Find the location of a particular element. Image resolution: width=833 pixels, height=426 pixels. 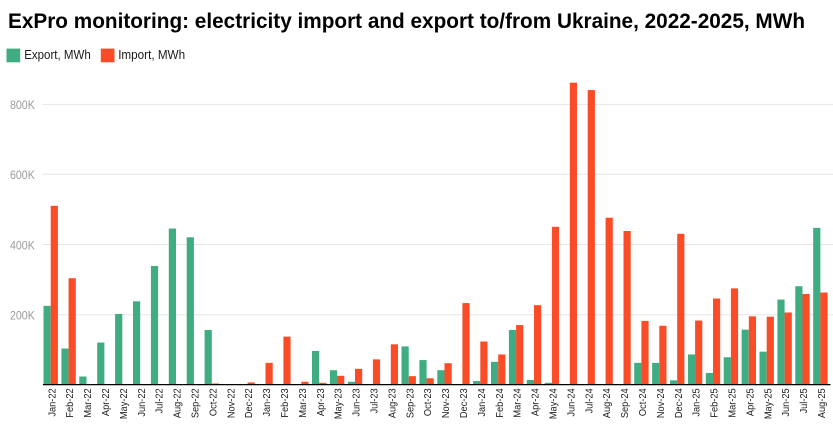

svg-text: Dec-22 is located at coordinates (250, 403).